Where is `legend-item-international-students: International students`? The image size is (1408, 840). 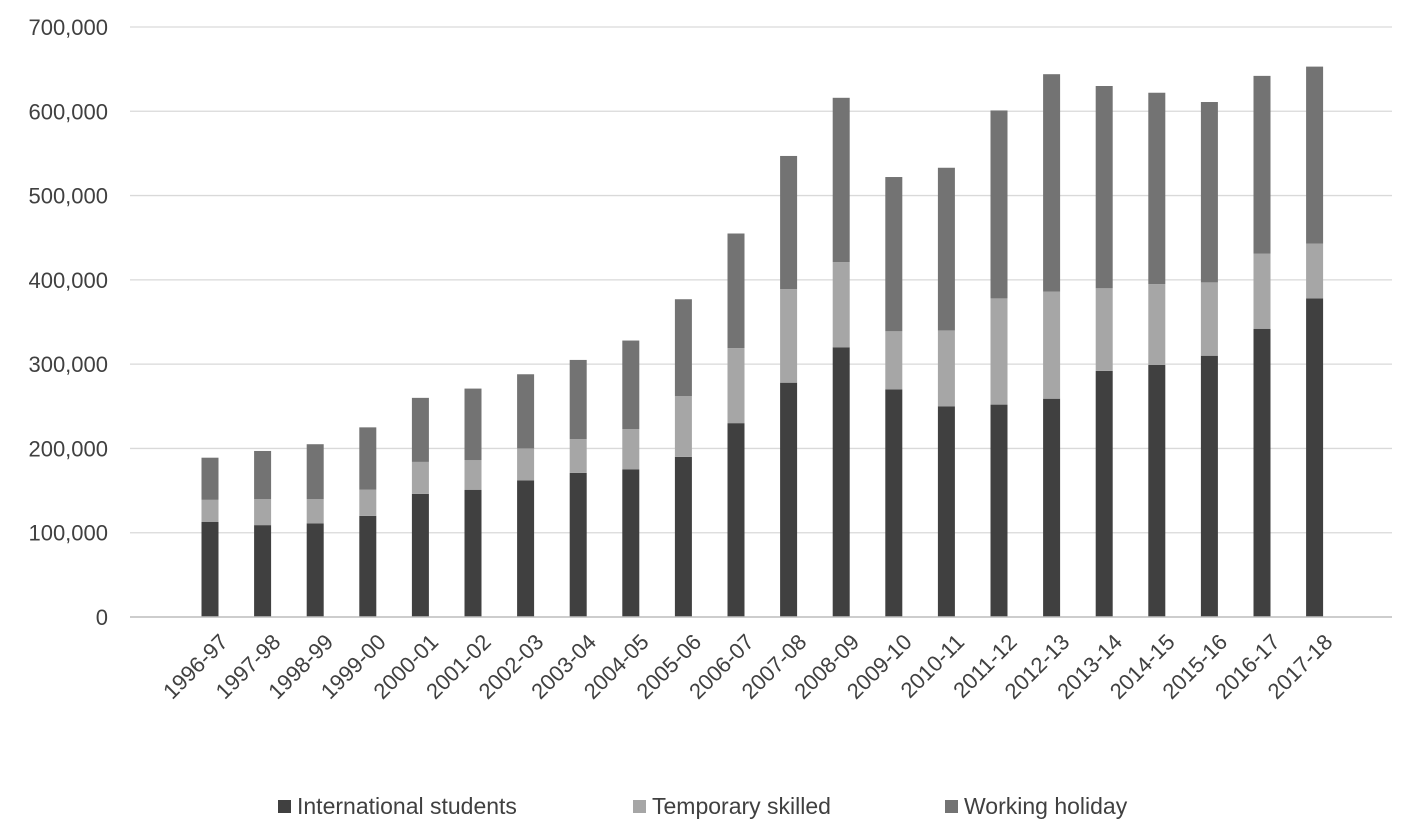
legend-item-international-students: International students is located at coordinates (397, 806).